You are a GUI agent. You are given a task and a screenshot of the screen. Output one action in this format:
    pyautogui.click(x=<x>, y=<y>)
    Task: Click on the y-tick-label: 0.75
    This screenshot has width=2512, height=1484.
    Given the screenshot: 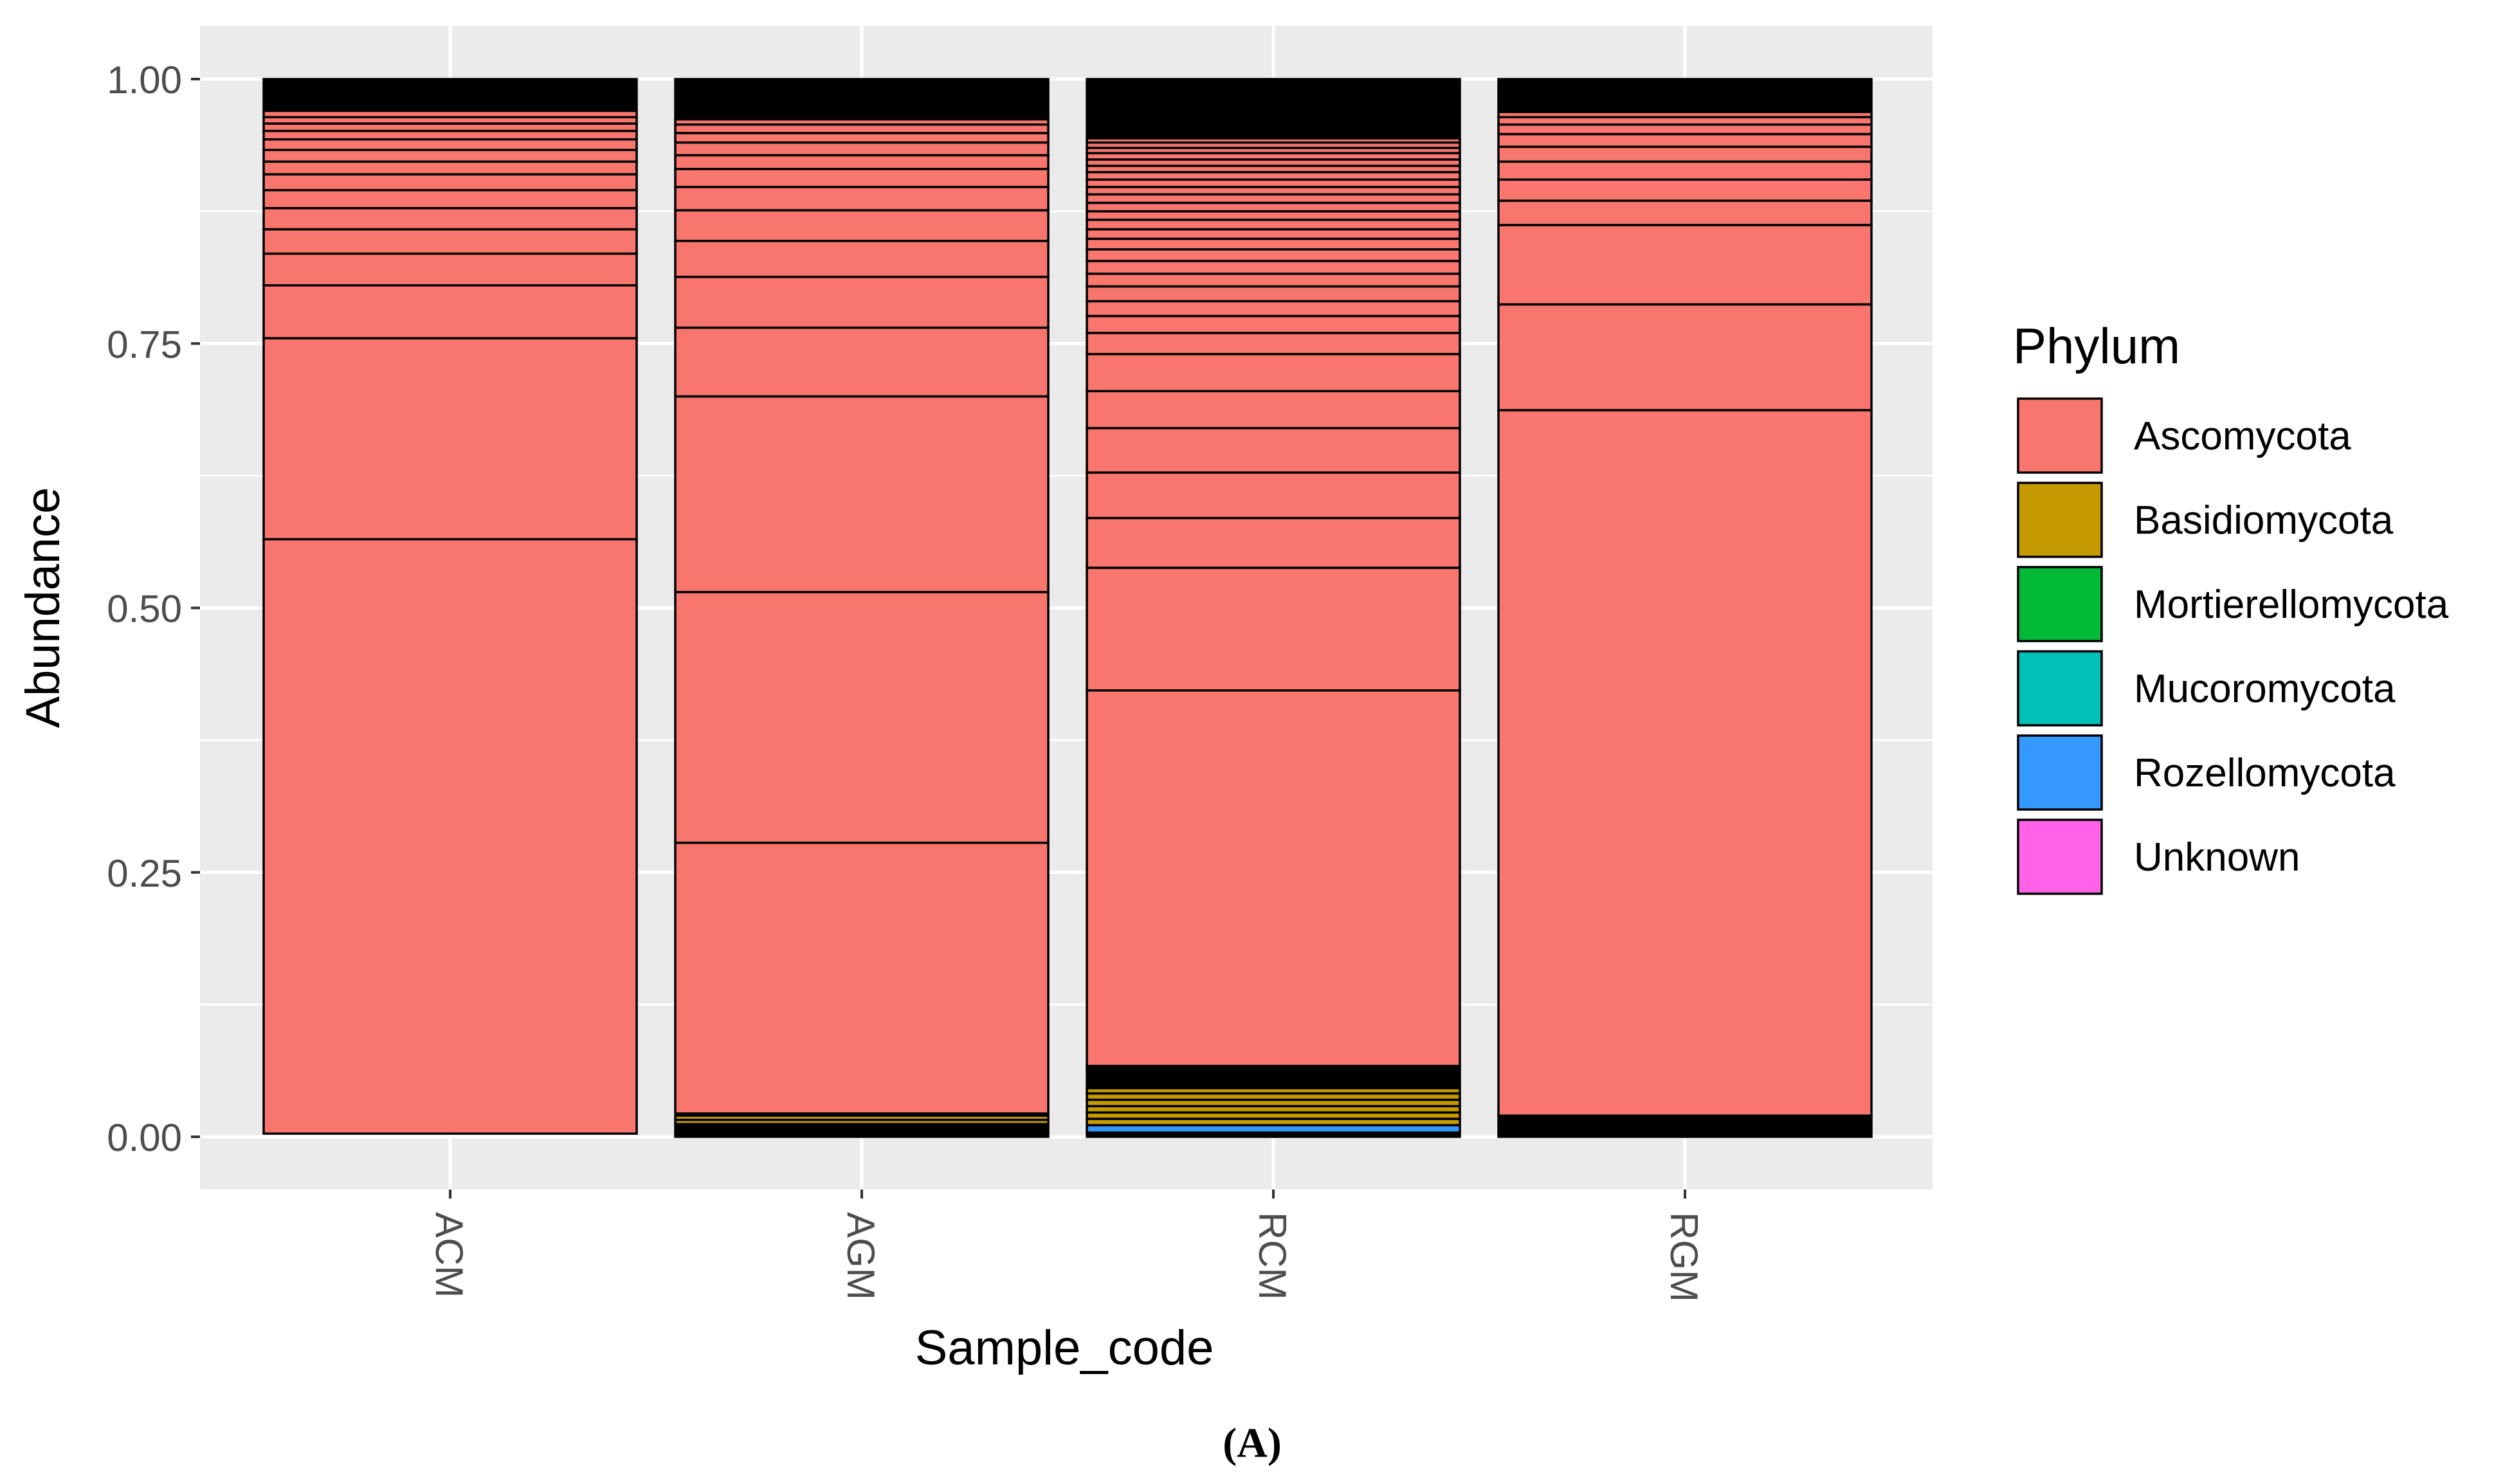 What is the action you would take?
    pyautogui.click(x=144, y=344)
    